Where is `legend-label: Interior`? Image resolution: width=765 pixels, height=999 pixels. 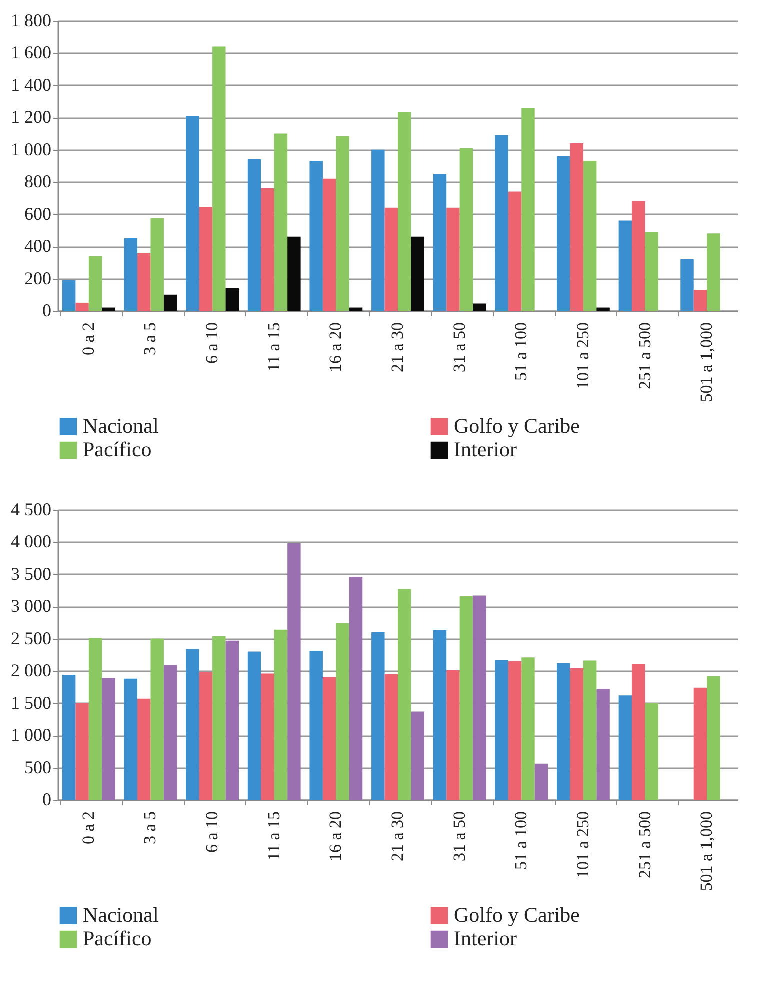 legend-label: Interior is located at coordinates (485, 450).